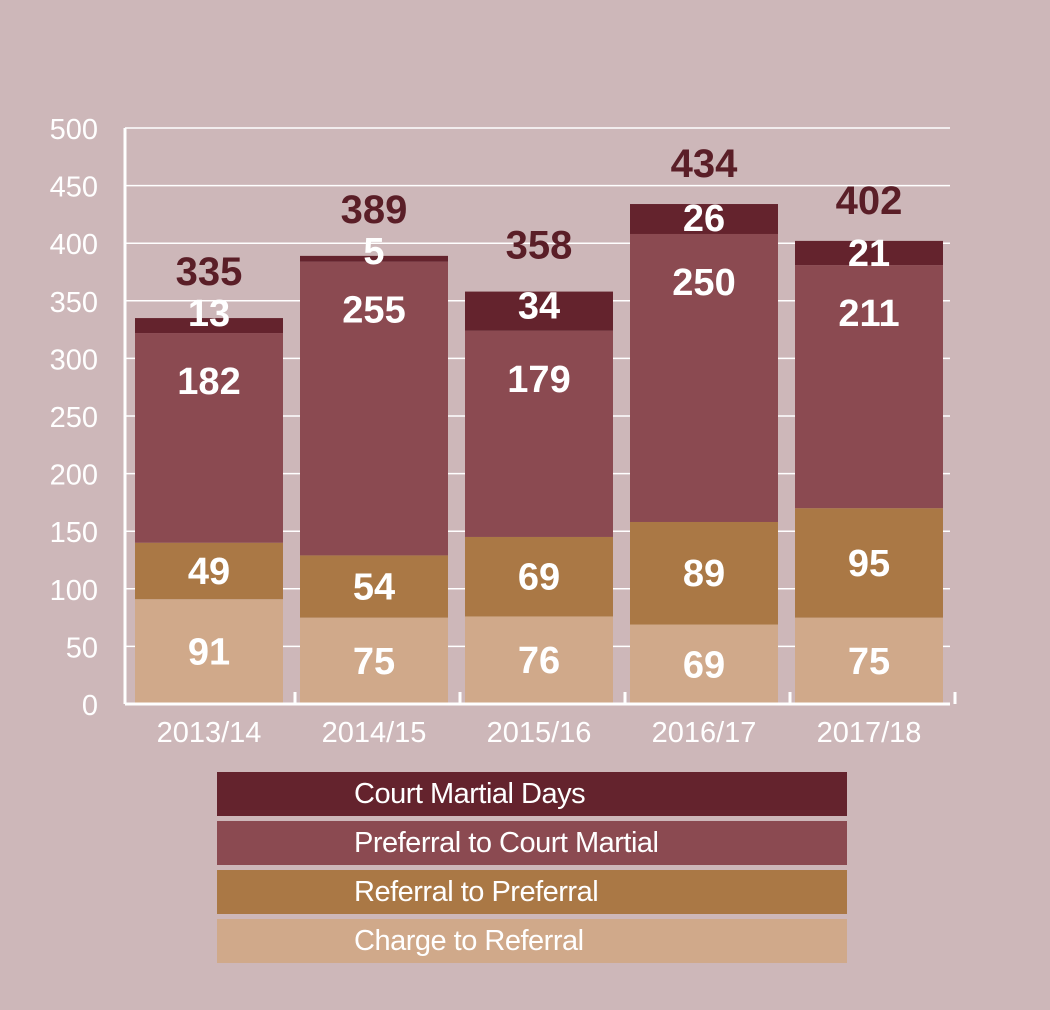 This screenshot has height=1010, width=1050. I want to click on y-tick-label: 200, so click(74, 476).